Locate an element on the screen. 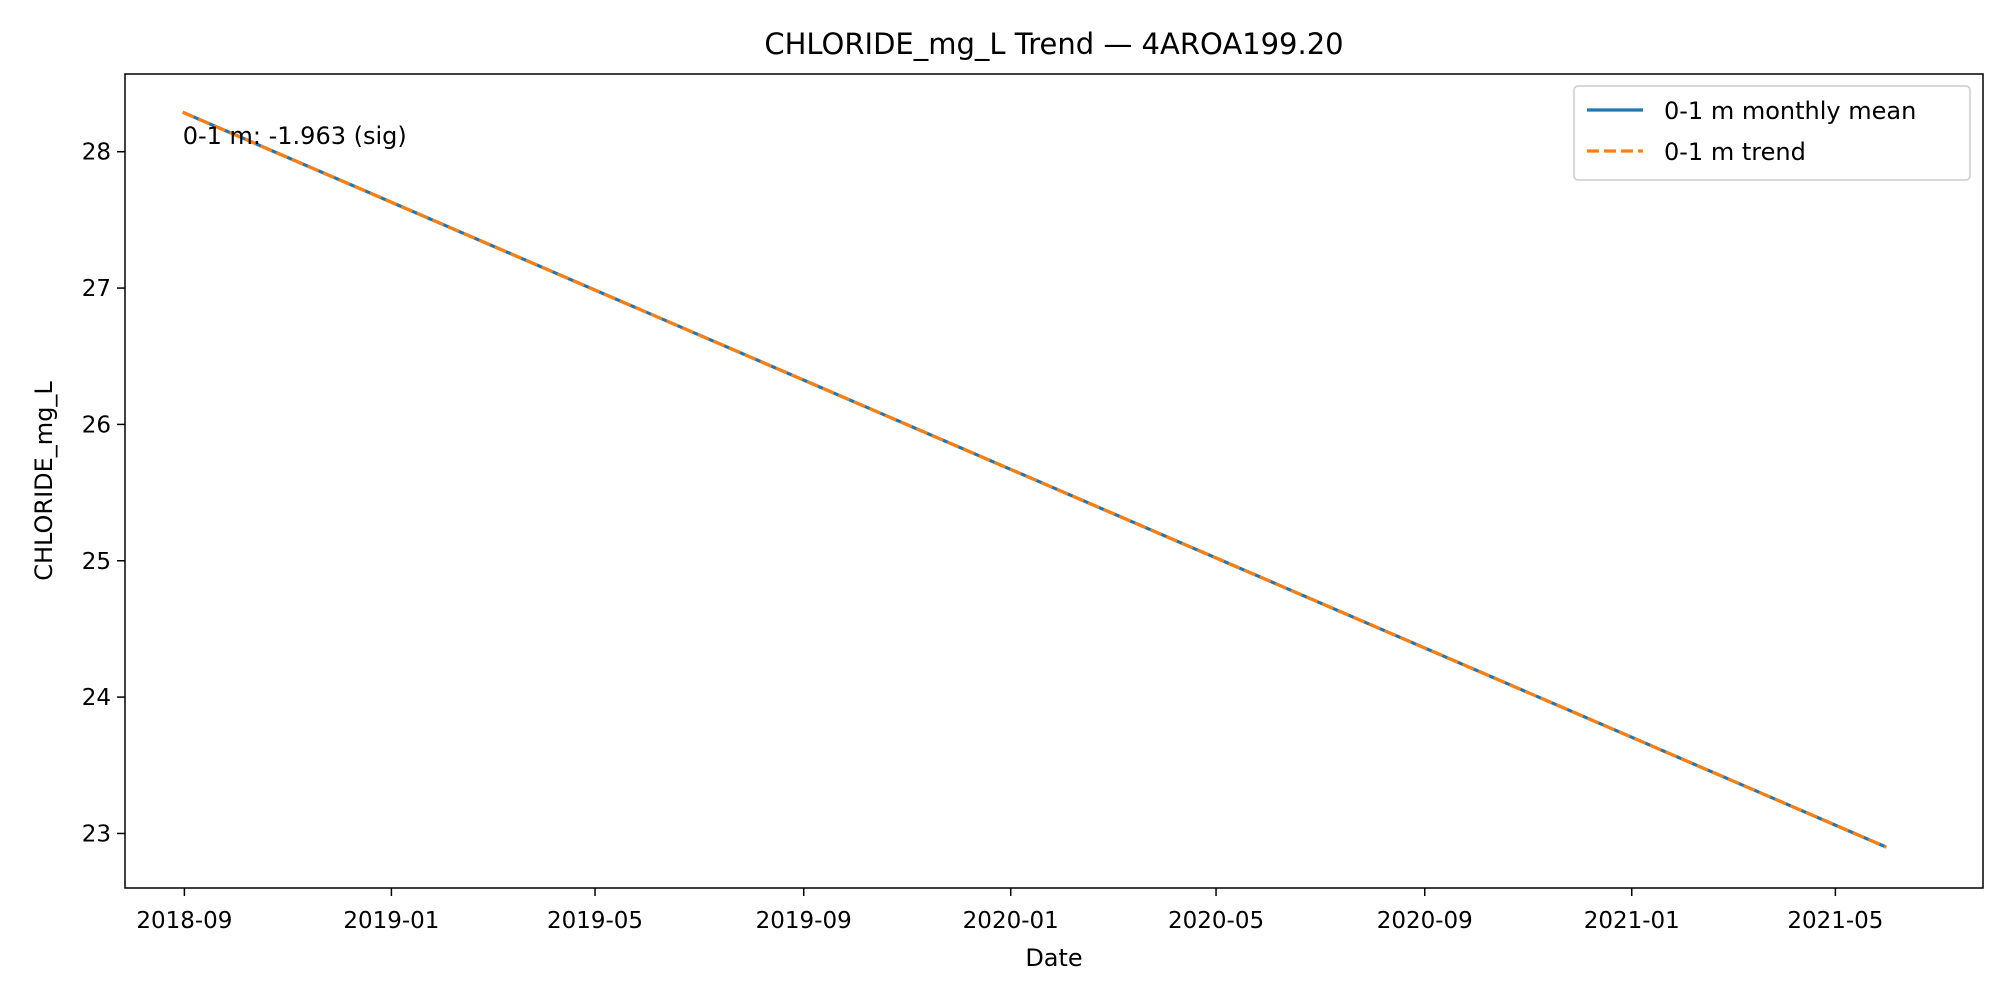 The width and height of the screenshot is (2000, 1000). x-tick-label: 2019-09 is located at coordinates (804, 921).